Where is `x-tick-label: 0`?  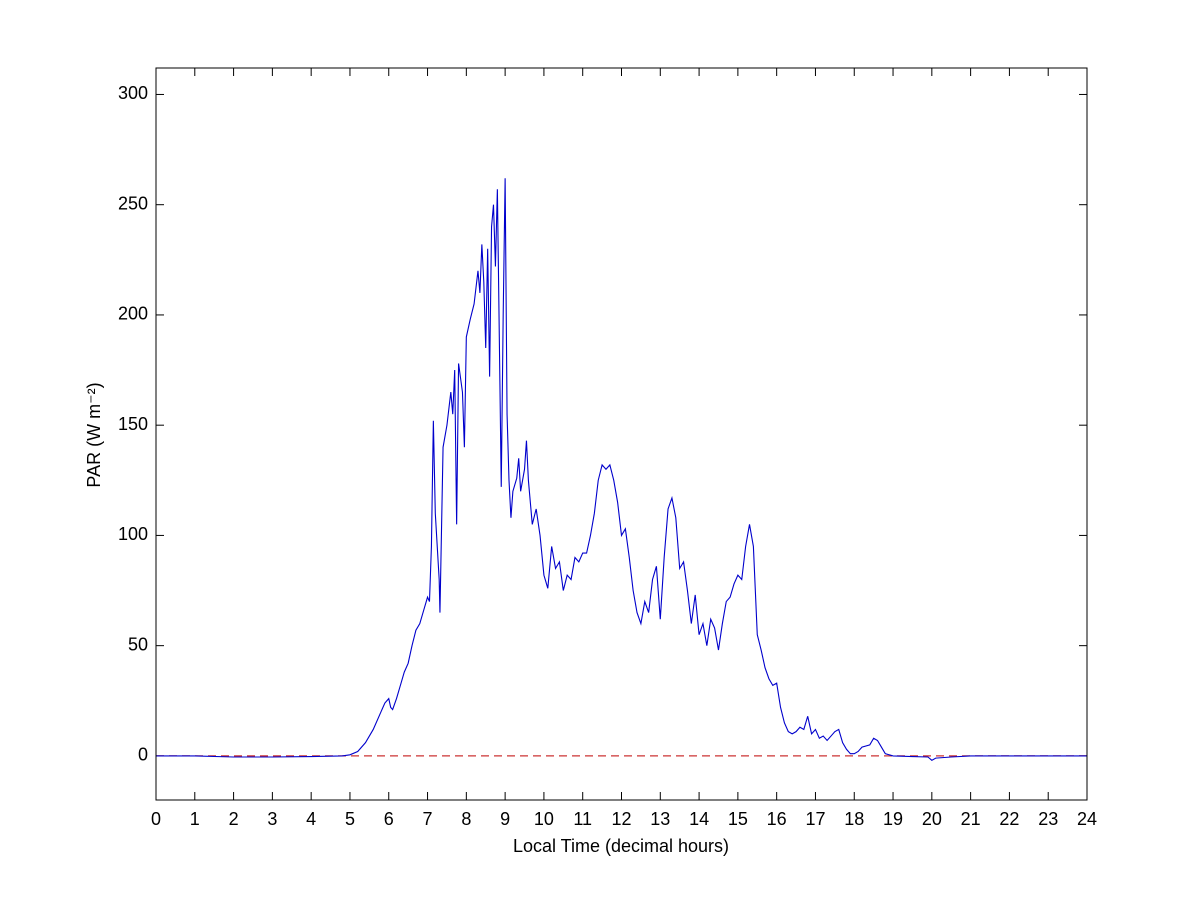 x-tick-label: 0 is located at coordinates (156, 819).